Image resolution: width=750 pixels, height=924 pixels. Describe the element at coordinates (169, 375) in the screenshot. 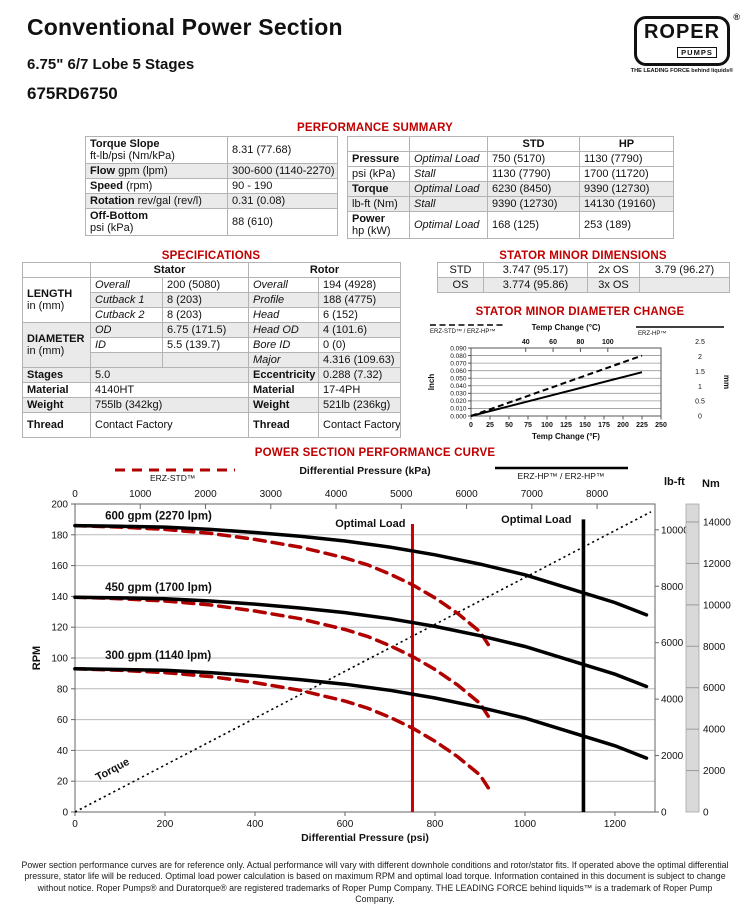

I see `spec-stator-value: 5.0` at that location.